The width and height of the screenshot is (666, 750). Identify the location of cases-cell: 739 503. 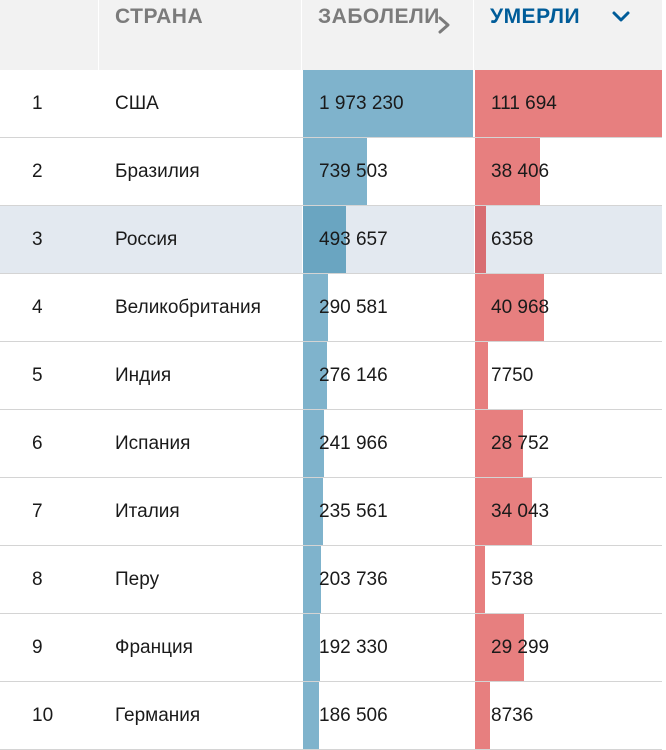
(388, 171).